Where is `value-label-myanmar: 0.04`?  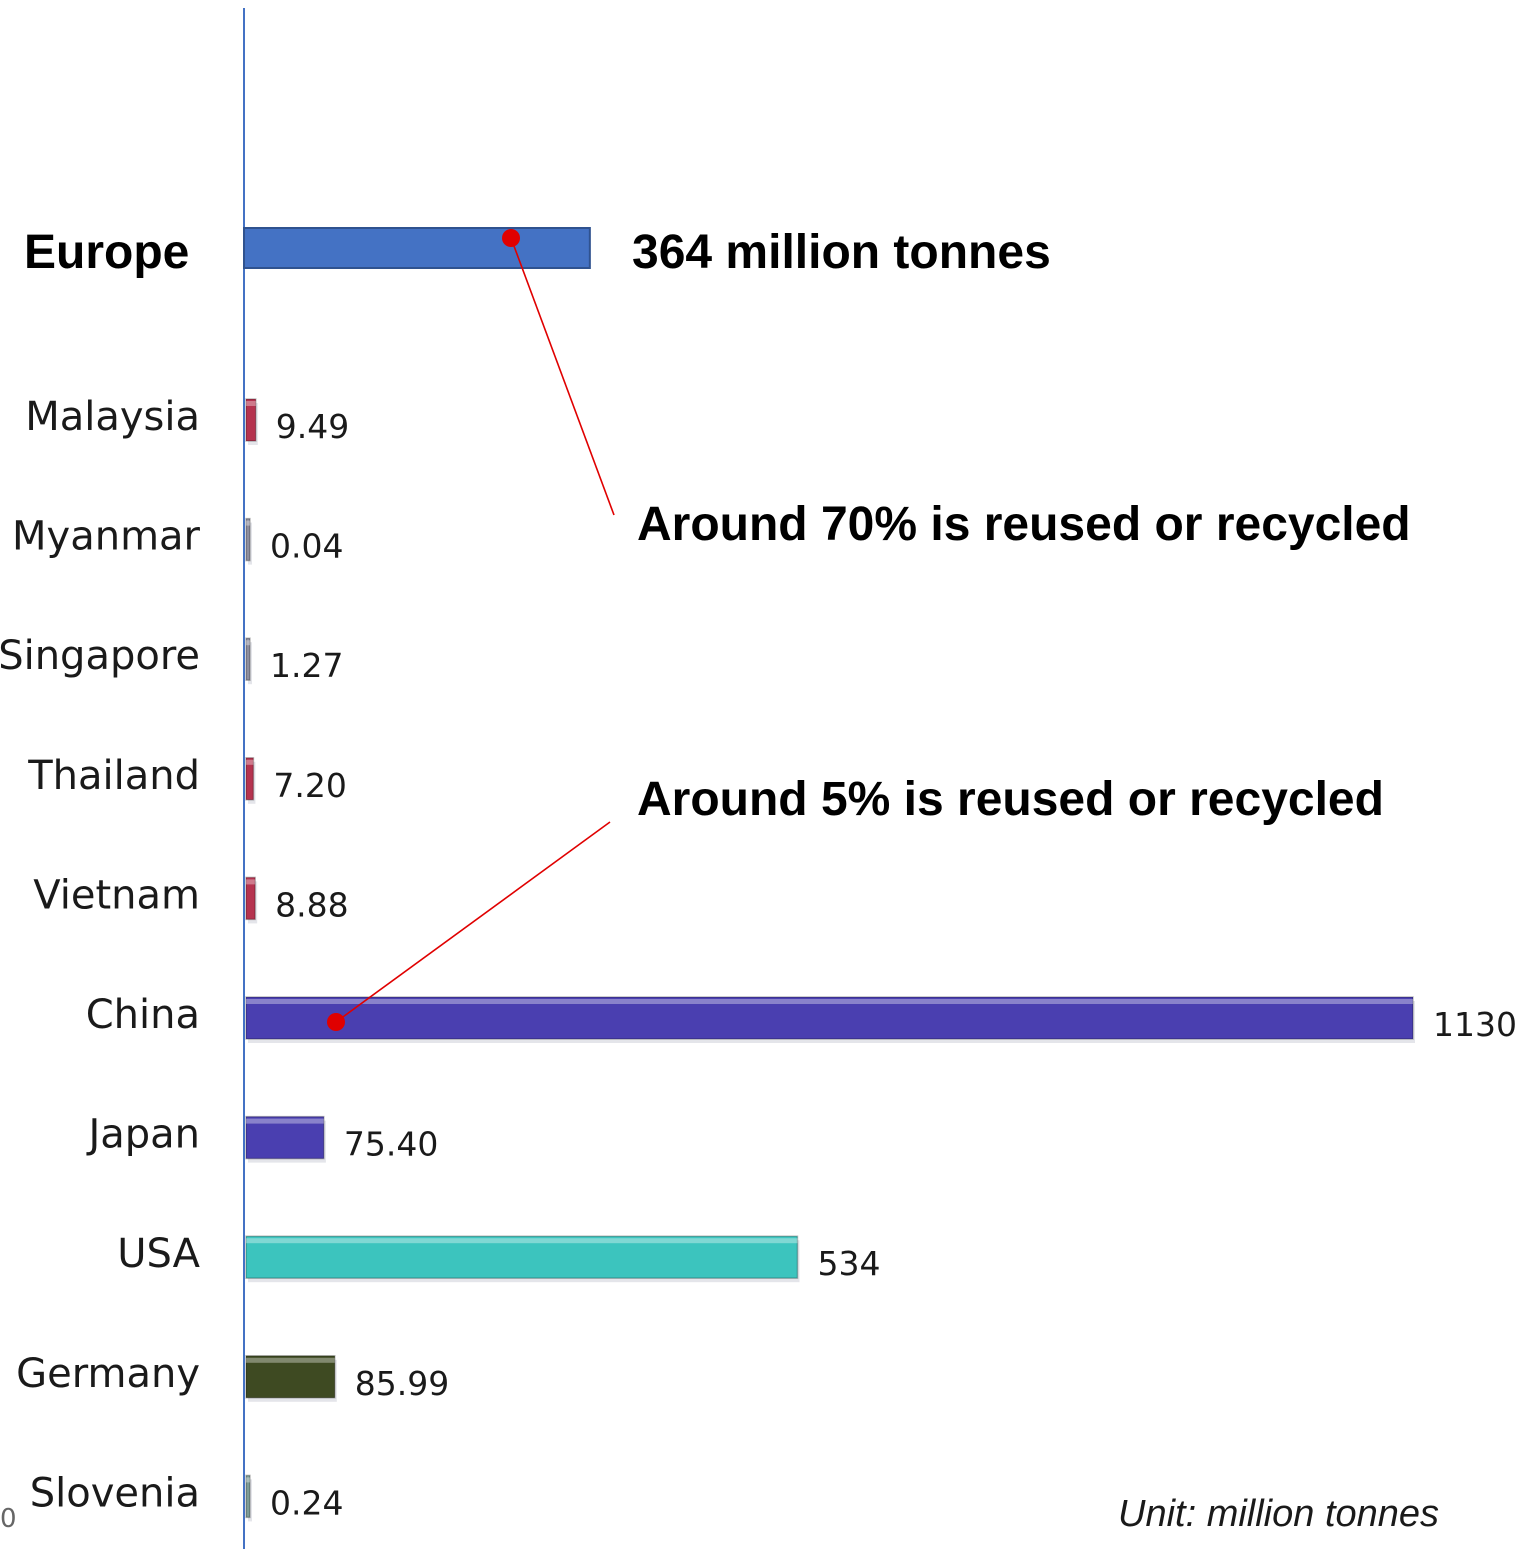
value-label-myanmar: 0.04 is located at coordinates (306, 546).